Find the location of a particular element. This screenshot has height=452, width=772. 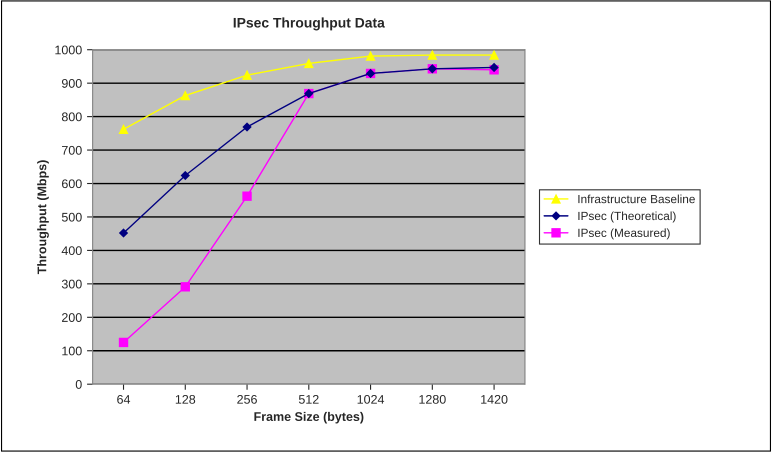

x-axis-title: Frame Size (bytes) is located at coordinates (309, 418).